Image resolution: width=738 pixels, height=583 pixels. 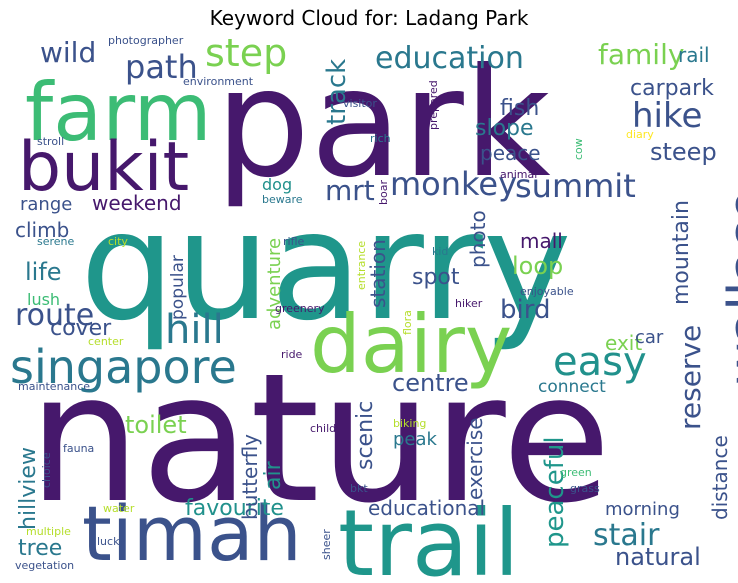 What do you see at coordinates (369, 18) in the screenshot?
I see `chart-title: Keyword Cloud for: Ladang Park` at bounding box center [369, 18].